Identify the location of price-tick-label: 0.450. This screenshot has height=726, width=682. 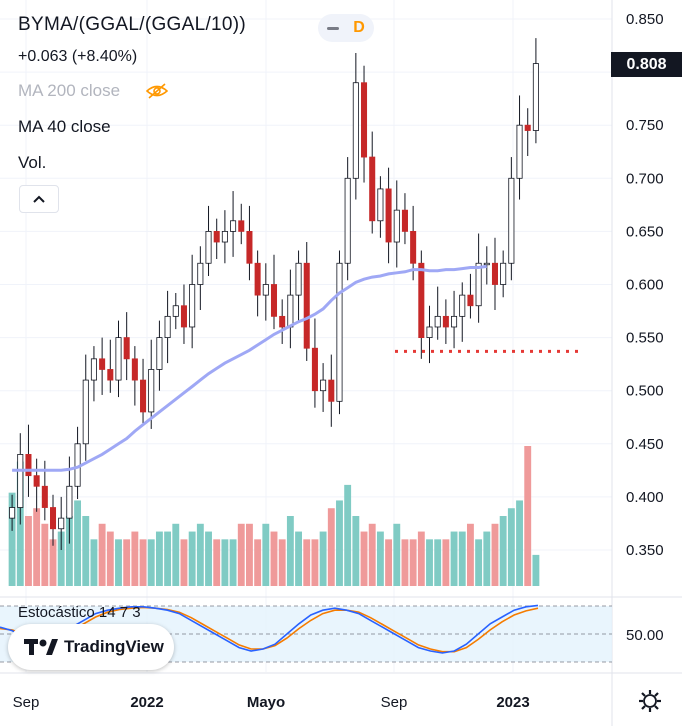
(645, 444).